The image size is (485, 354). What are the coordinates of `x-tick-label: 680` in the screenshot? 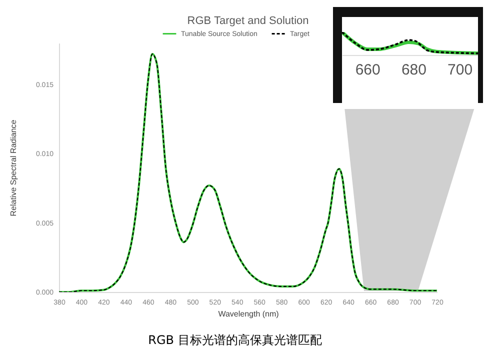 It's located at (413, 70).